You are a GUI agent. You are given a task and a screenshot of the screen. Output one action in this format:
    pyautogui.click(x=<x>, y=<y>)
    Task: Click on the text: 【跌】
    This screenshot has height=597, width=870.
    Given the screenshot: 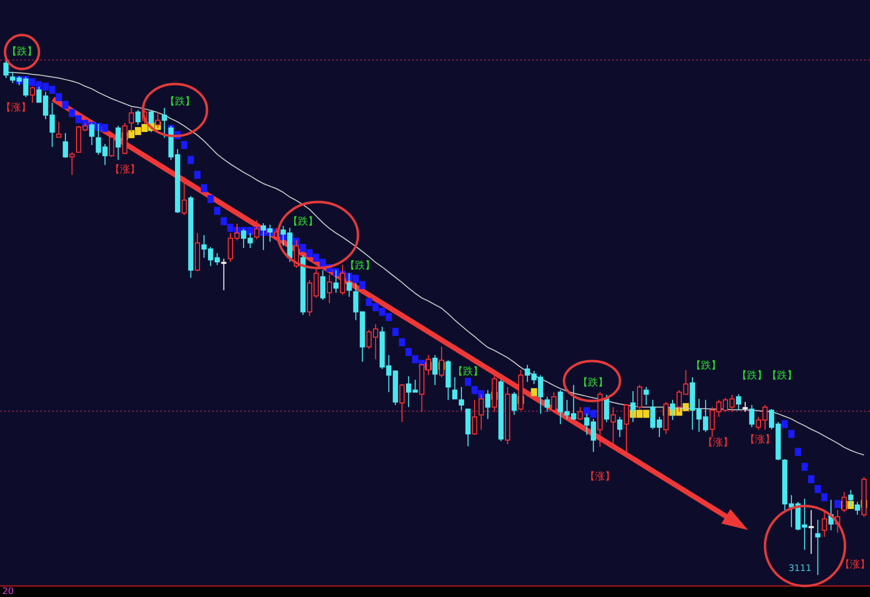 What is the action you would take?
    pyautogui.click(x=22, y=52)
    